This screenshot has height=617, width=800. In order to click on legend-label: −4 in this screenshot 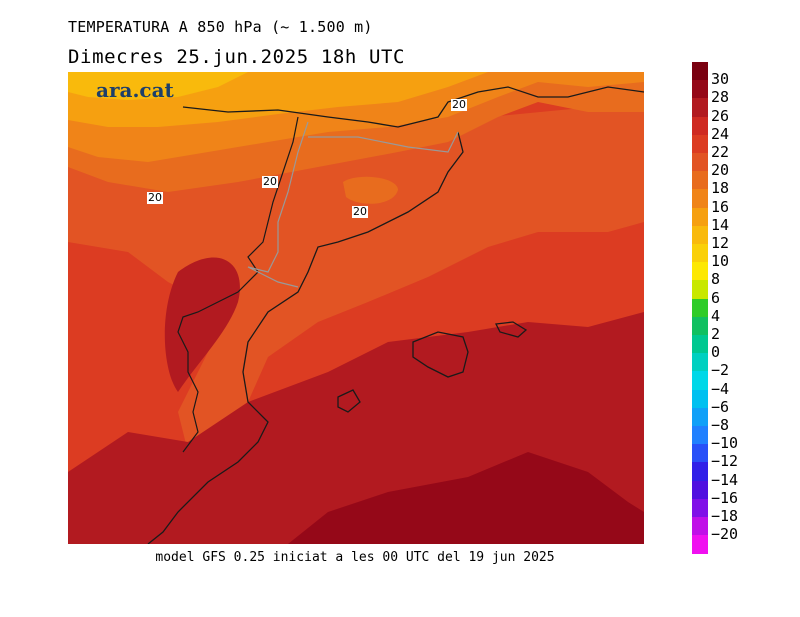, I will do `click(720, 388)`.